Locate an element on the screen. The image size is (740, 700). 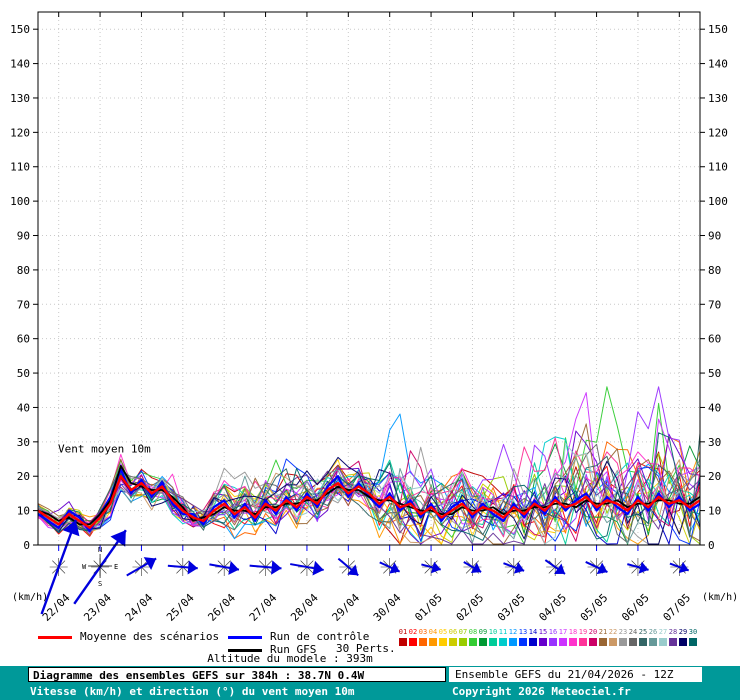
control-line-swatch is located at coordinates (245, 637).